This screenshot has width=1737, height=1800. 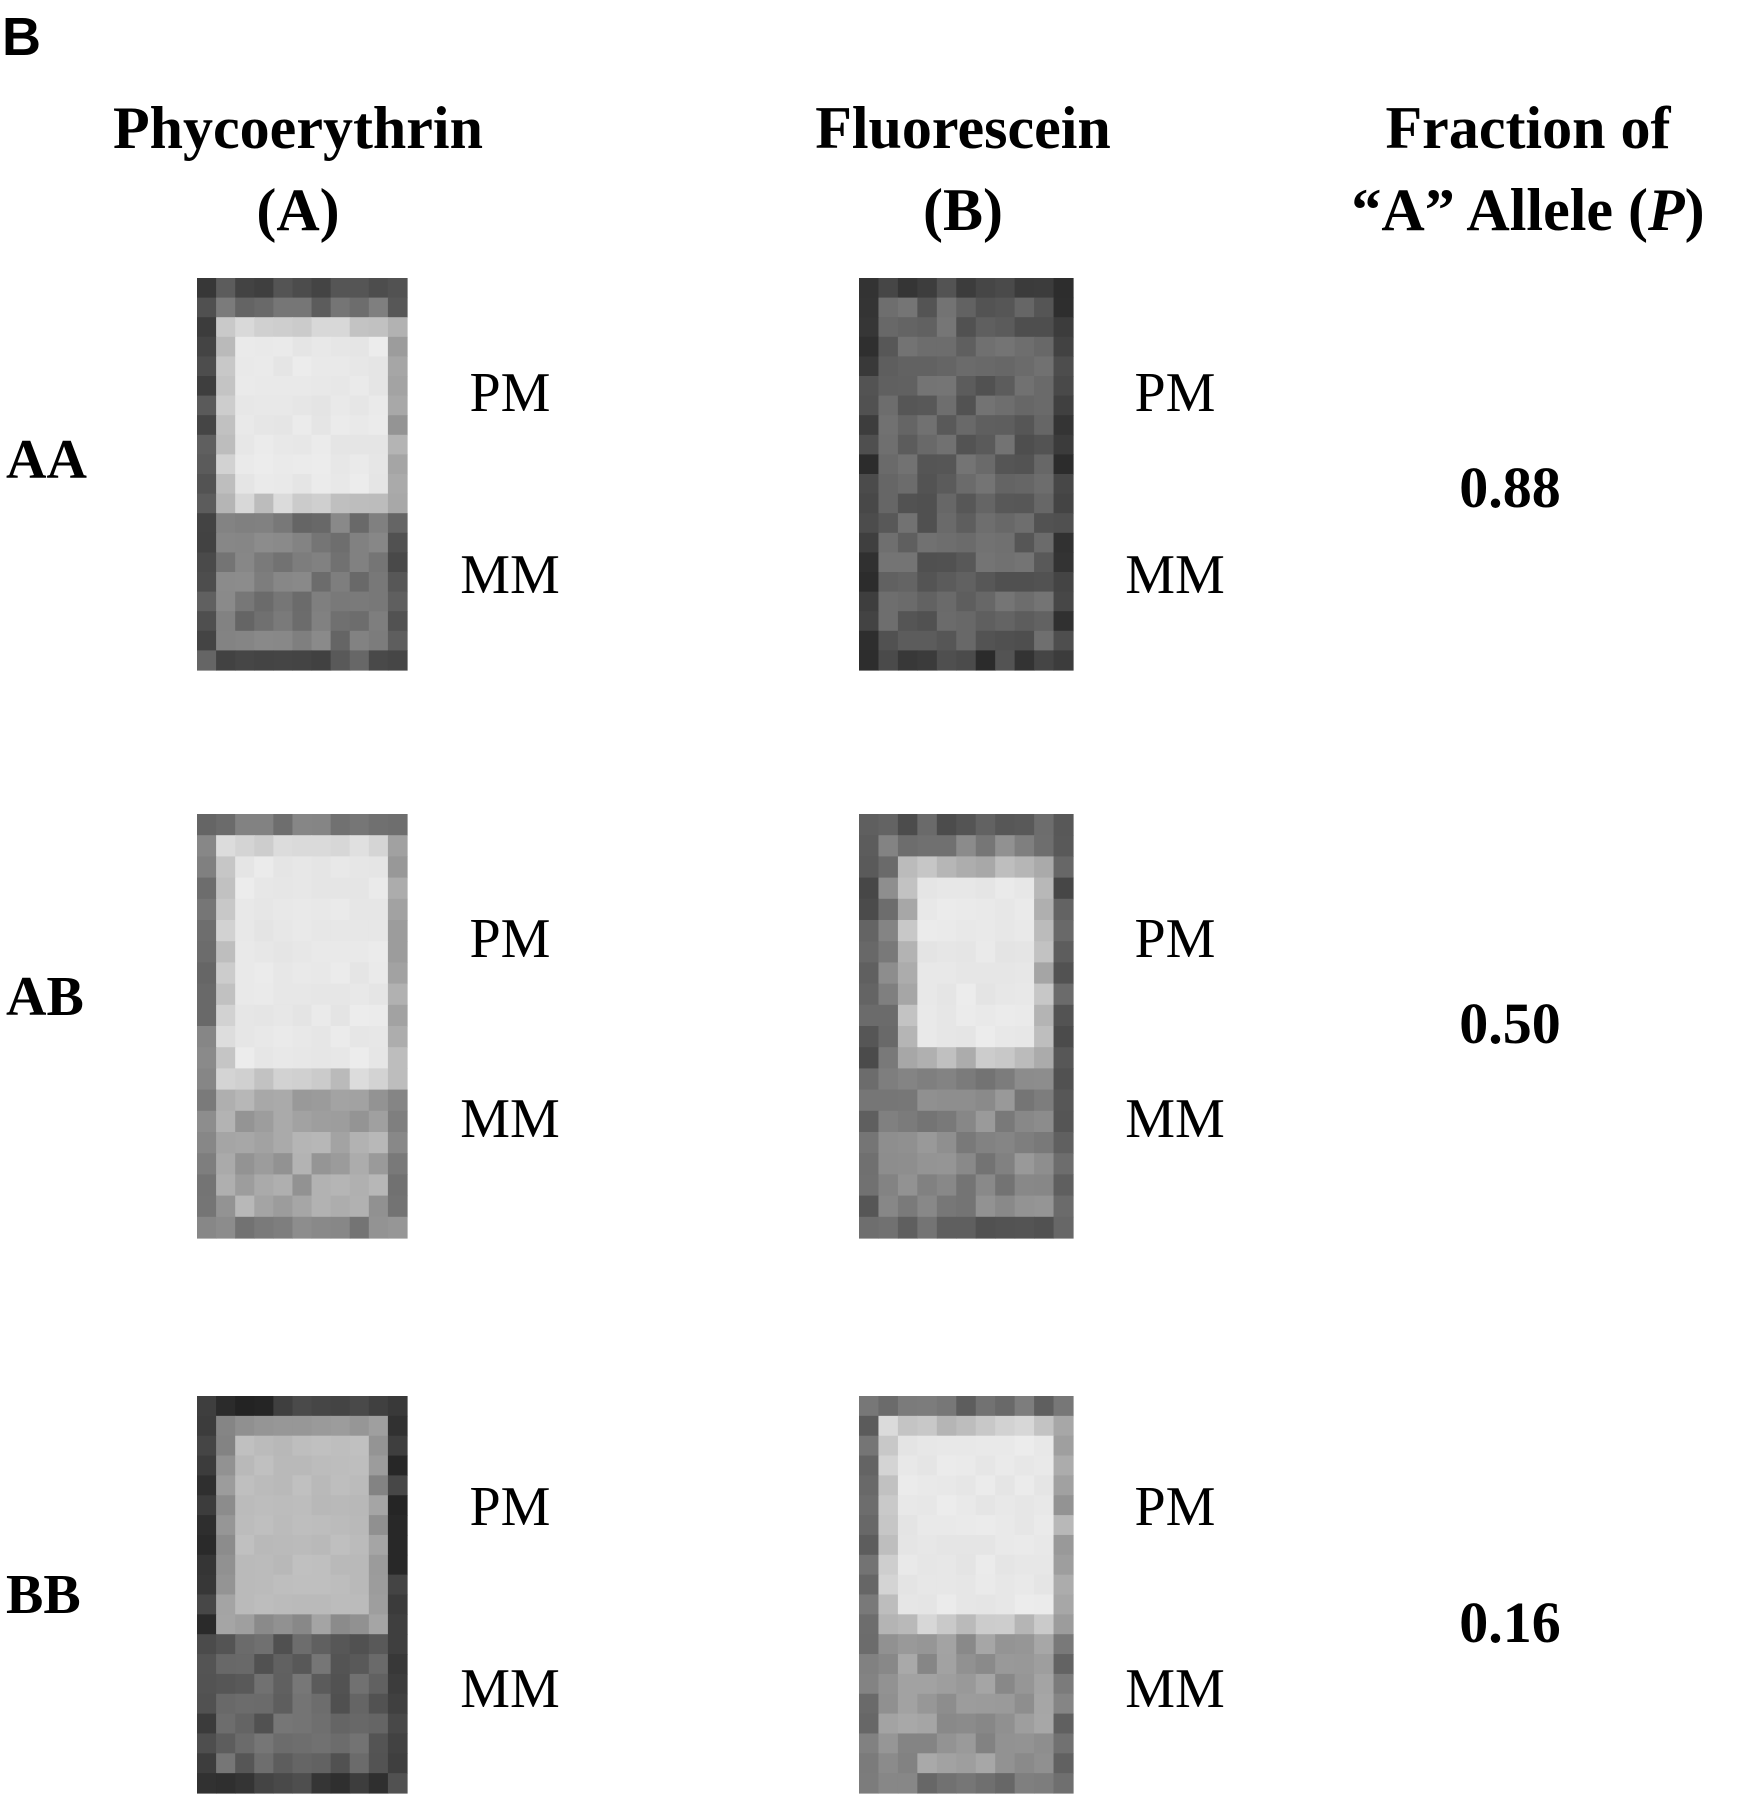 What do you see at coordinates (1529, 128) in the screenshot?
I see `column-header: Fraction of` at bounding box center [1529, 128].